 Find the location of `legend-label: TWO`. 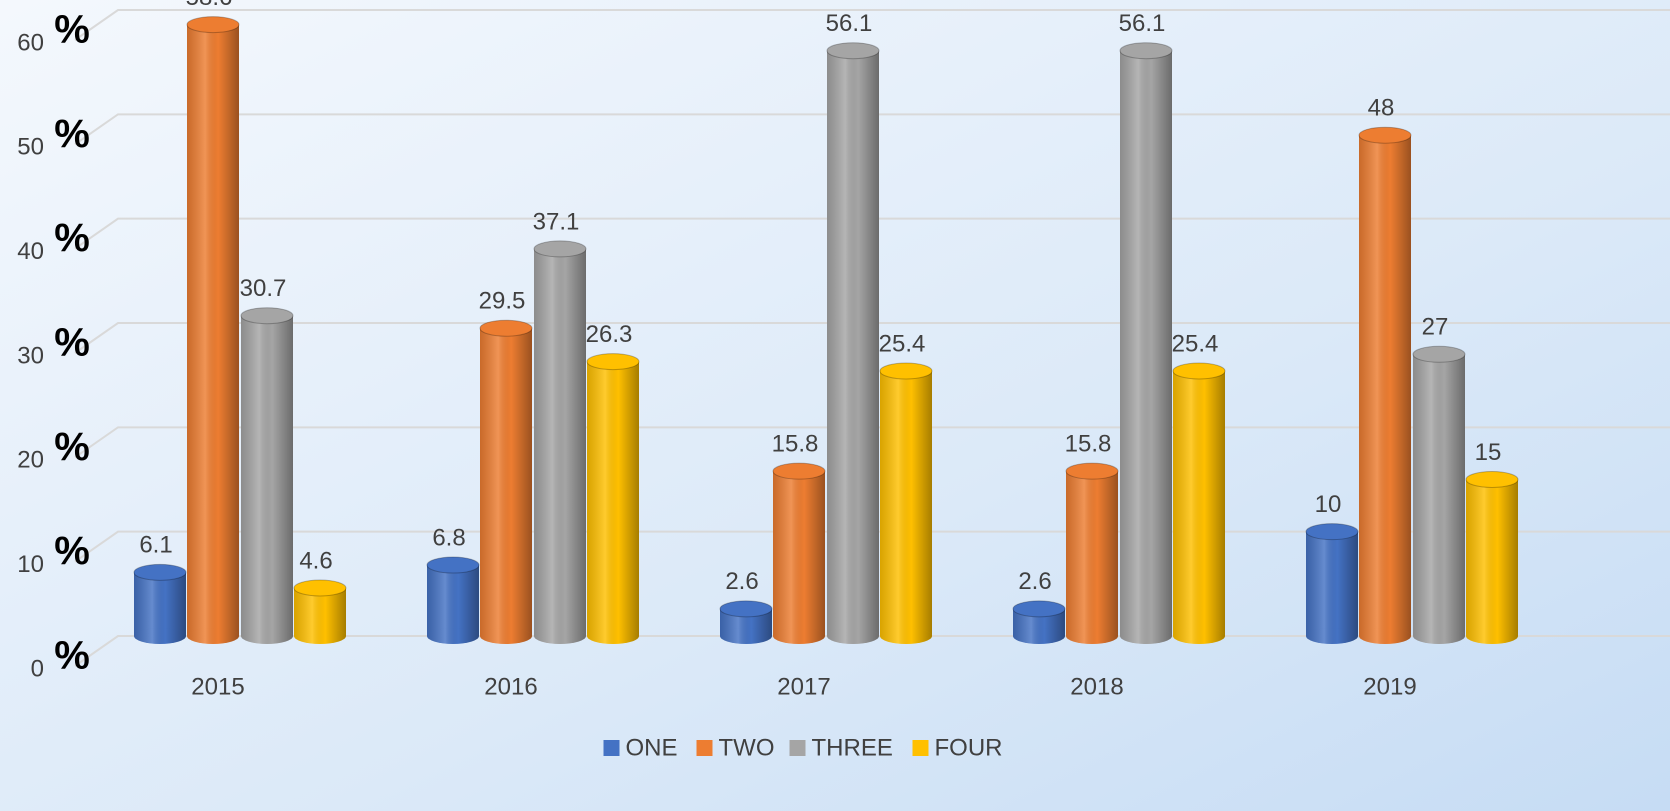

legend-label: TWO is located at coordinates (747, 747).